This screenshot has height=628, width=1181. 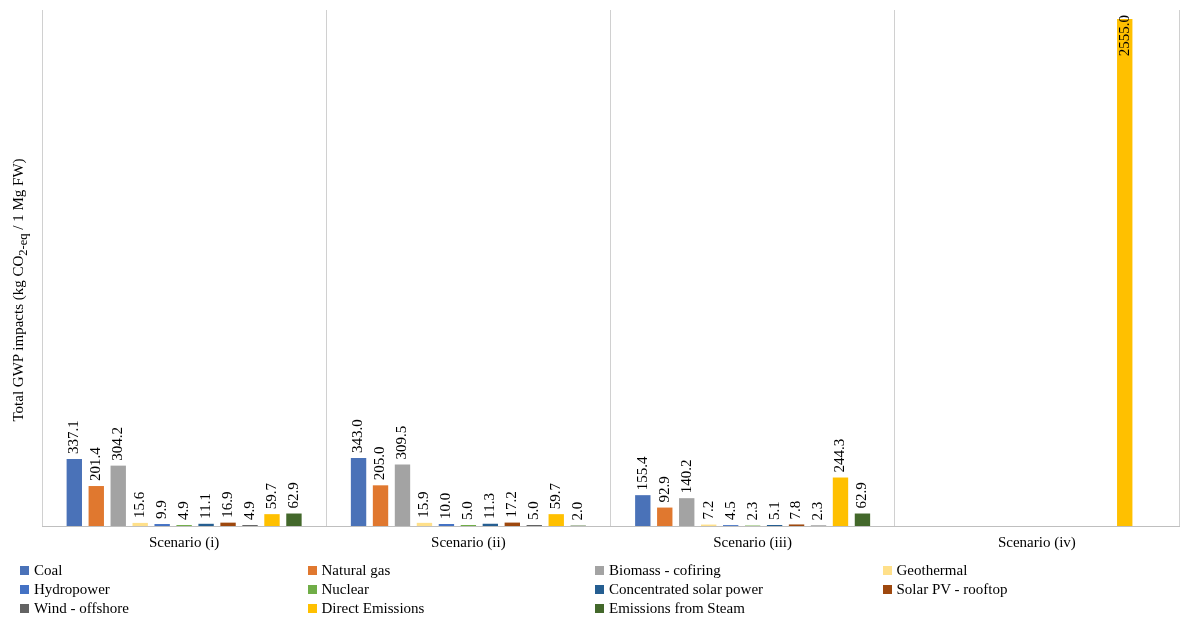 I want to click on data-label: 343.0, so click(x=357, y=436).